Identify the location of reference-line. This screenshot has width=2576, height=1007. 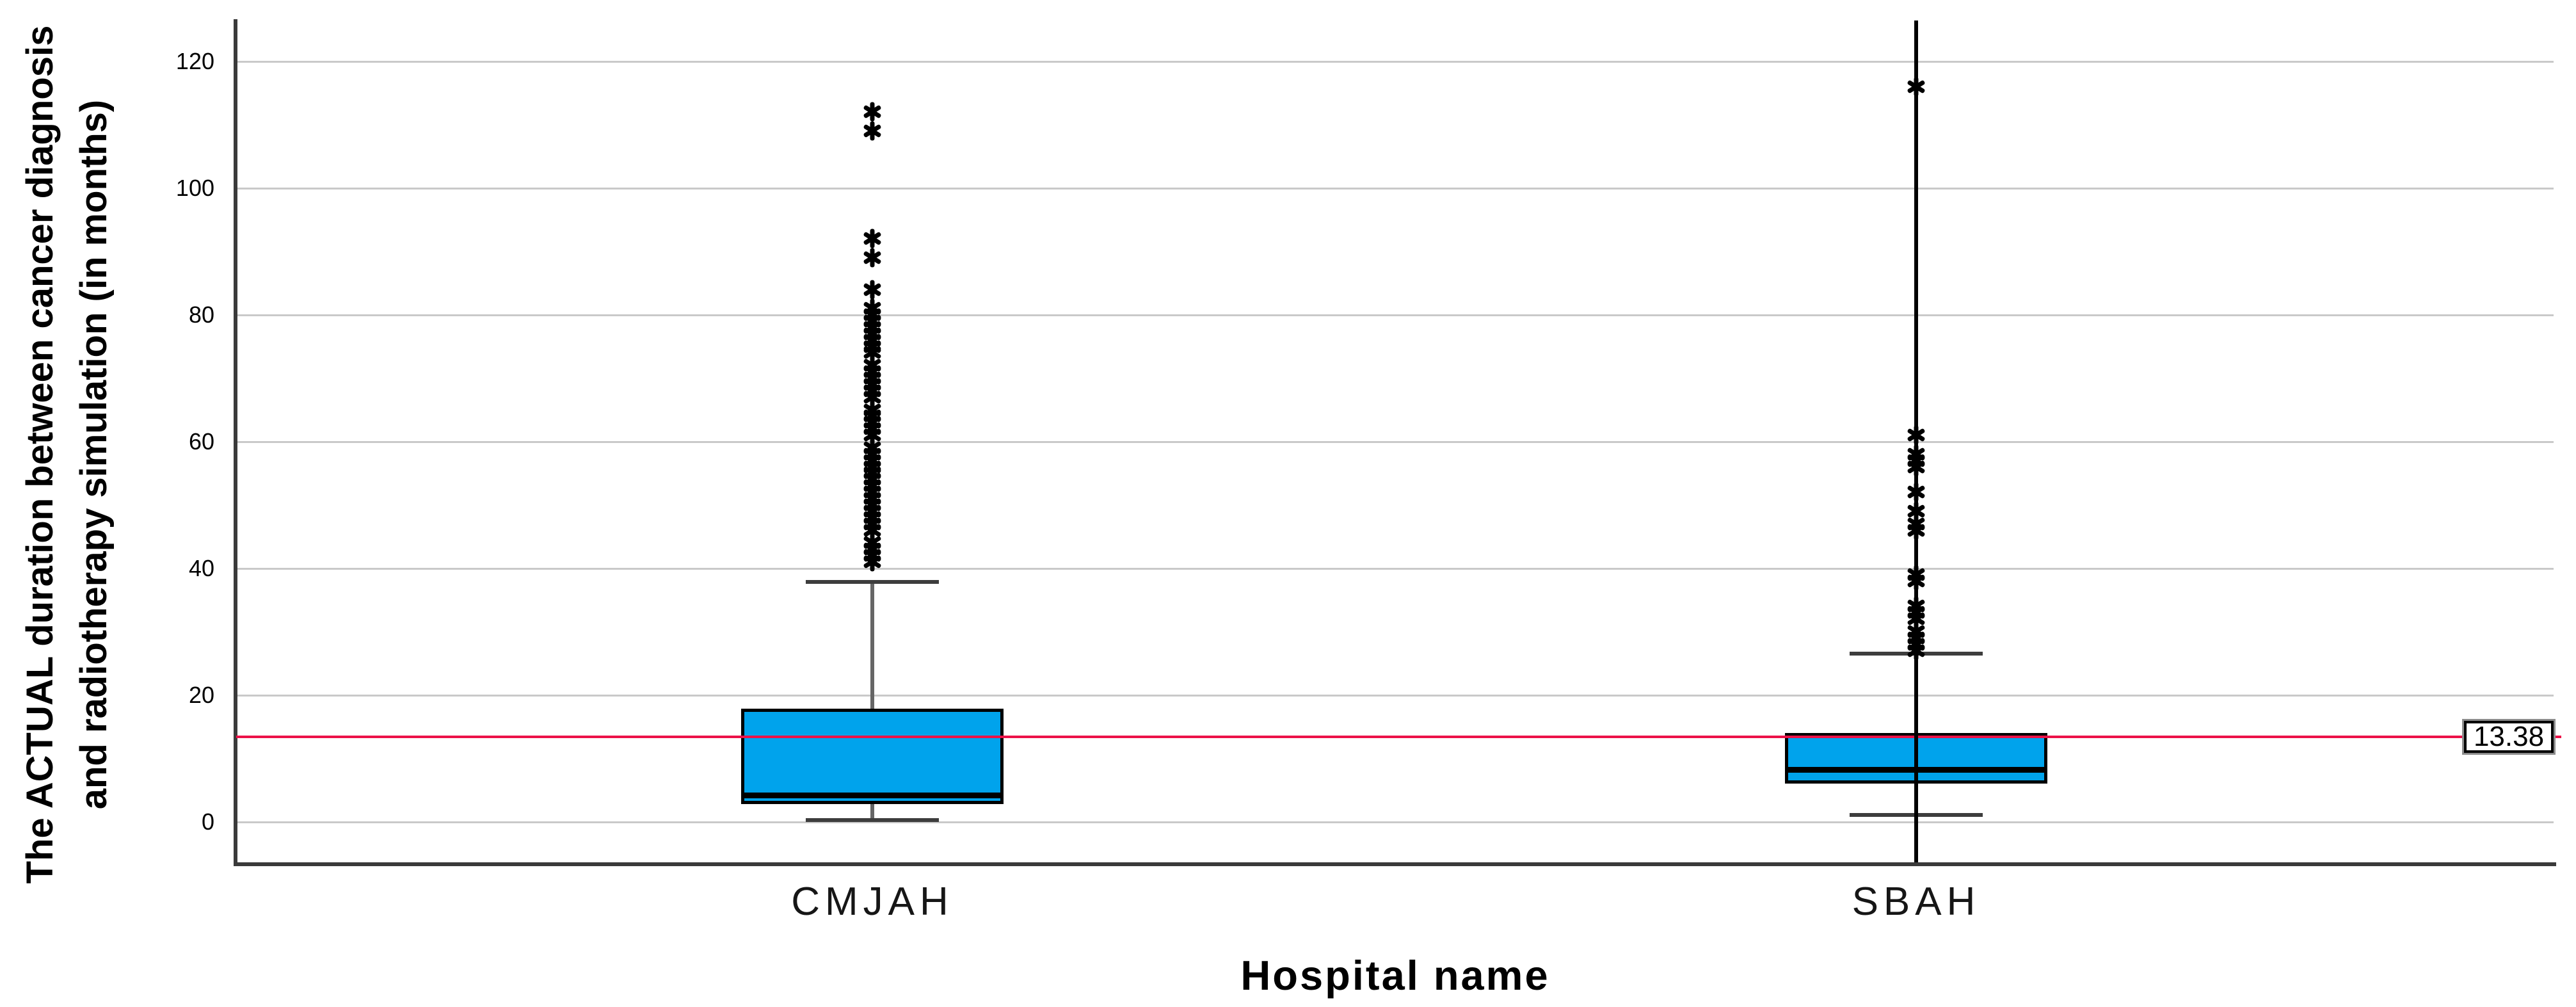
(1398, 737).